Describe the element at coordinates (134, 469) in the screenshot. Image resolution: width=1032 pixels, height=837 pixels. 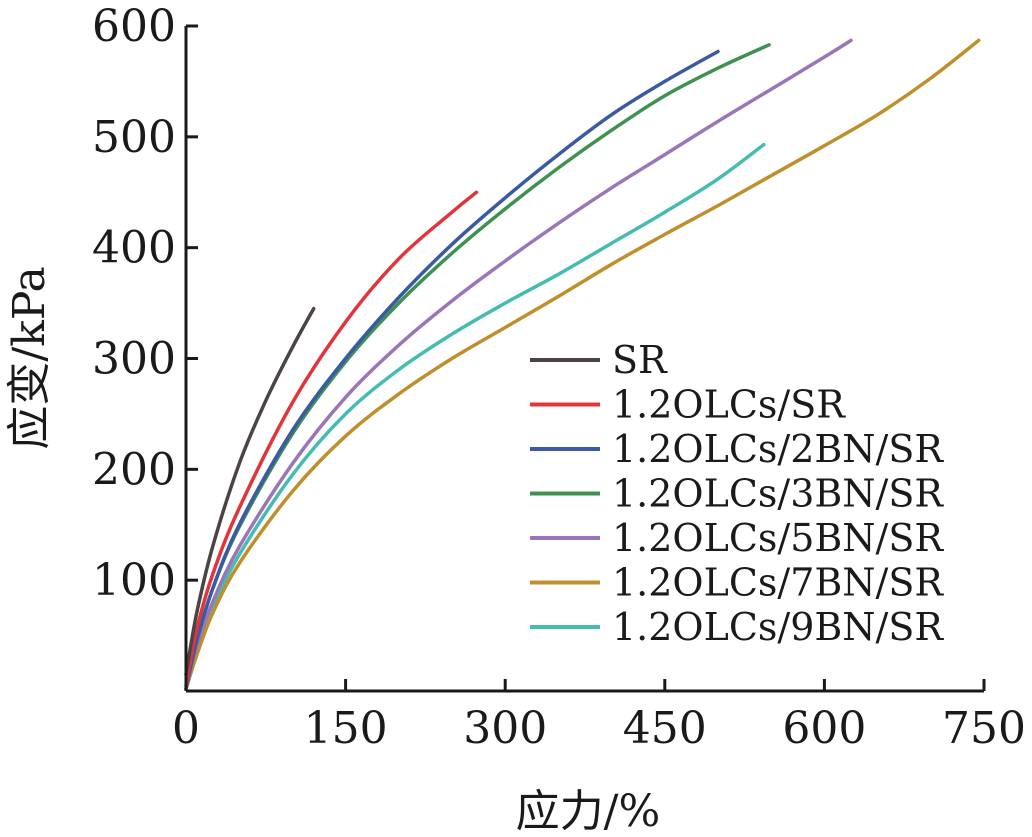
I see `y-tick-label: 200` at that location.